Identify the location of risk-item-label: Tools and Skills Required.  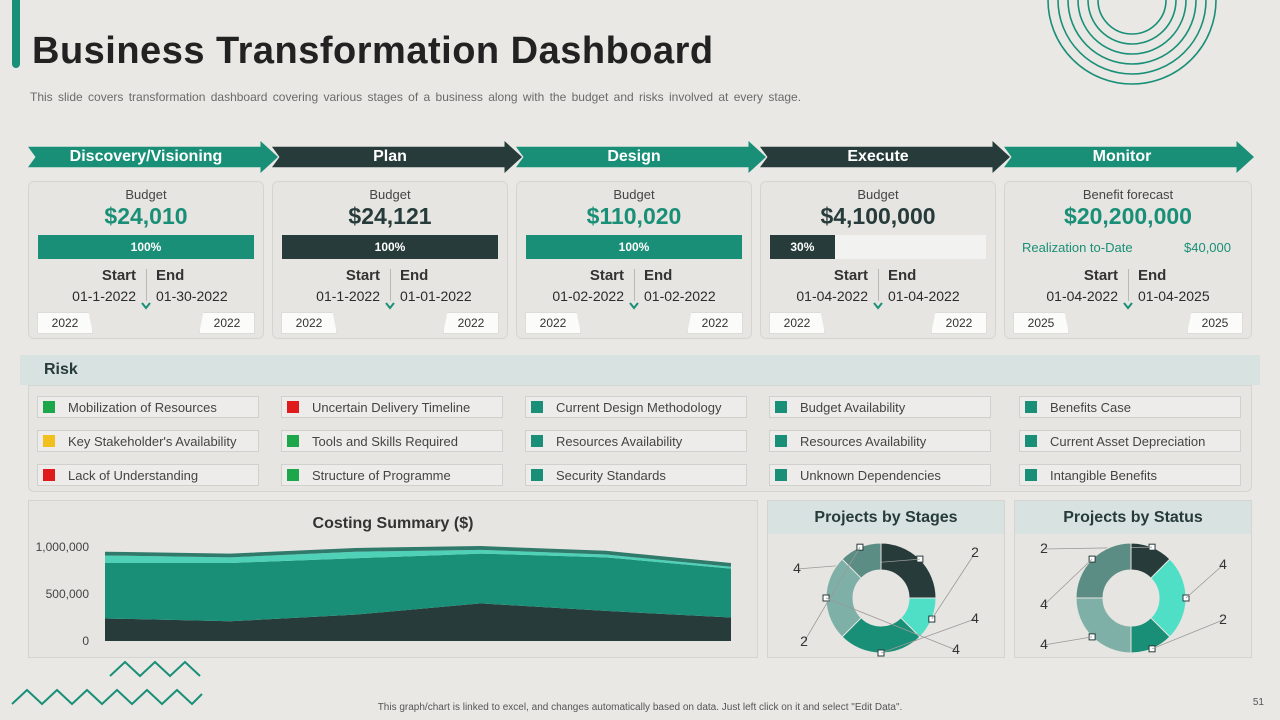
(385, 441).